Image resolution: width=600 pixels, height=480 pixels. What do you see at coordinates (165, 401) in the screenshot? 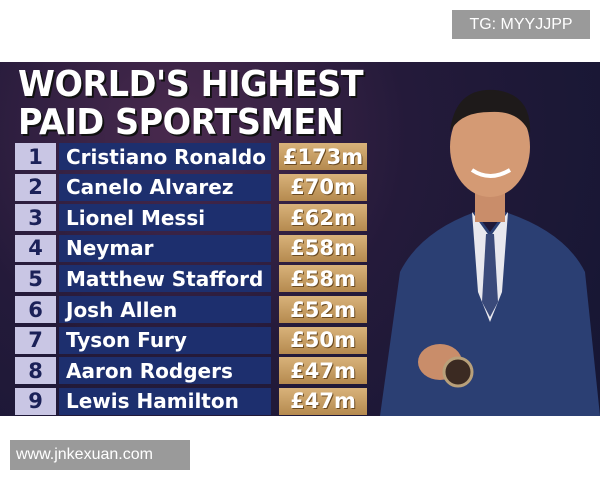
I see `athlete-name: Lewis Hamilton` at bounding box center [165, 401].